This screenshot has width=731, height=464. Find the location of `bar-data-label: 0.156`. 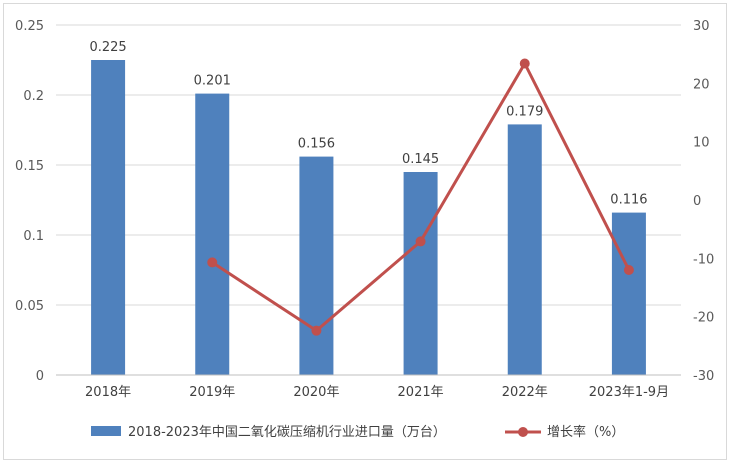

bar-data-label: 0.156 is located at coordinates (316, 144).